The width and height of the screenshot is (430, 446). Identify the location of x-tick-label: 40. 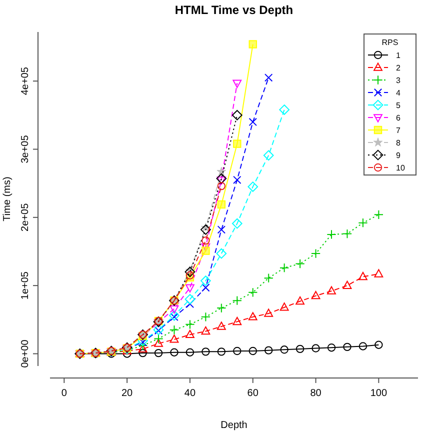
(190, 393).